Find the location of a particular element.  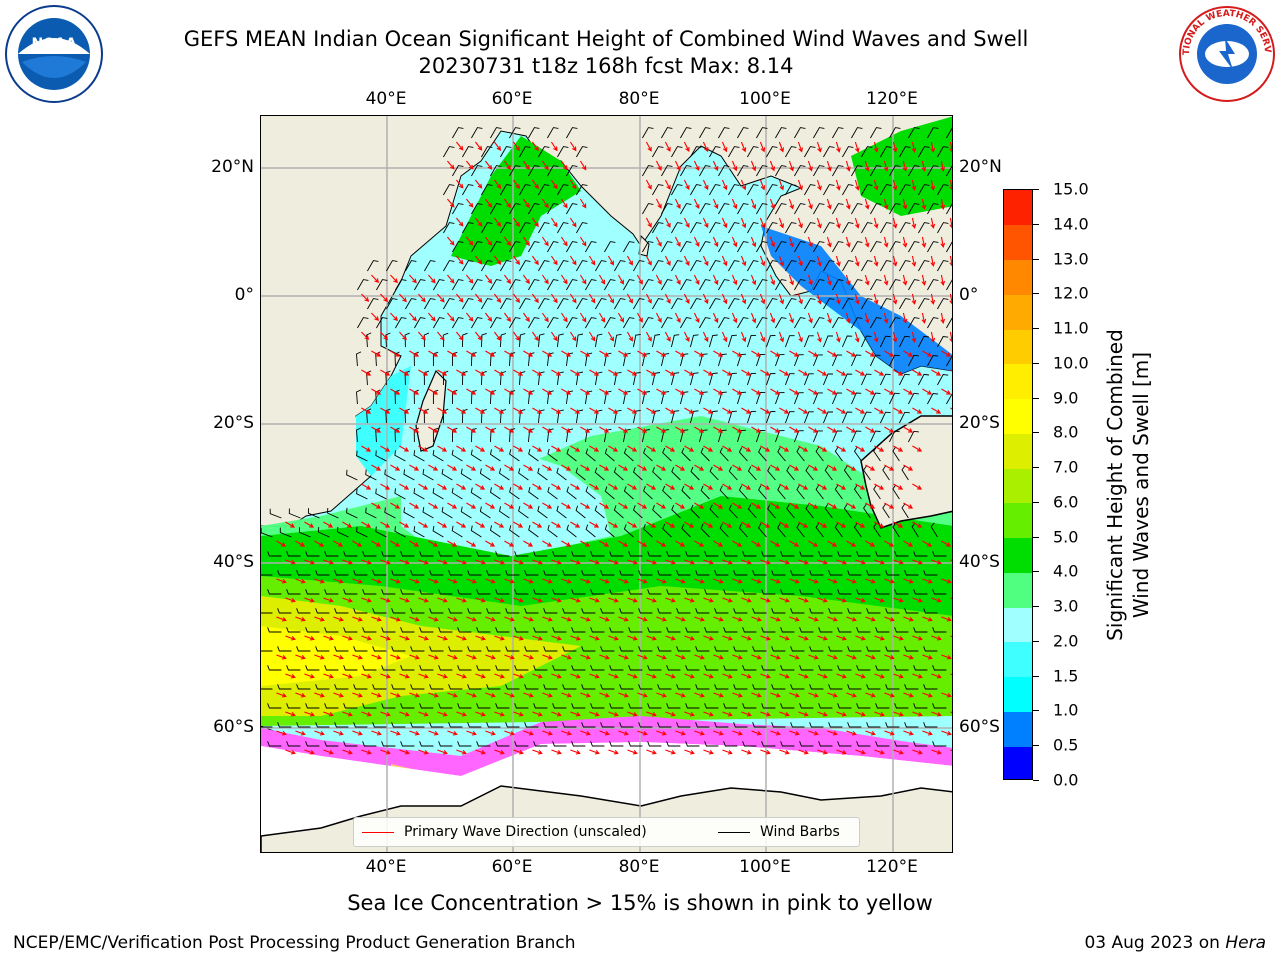

colorbar-tick-mark is located at coordinates (1036, 572).